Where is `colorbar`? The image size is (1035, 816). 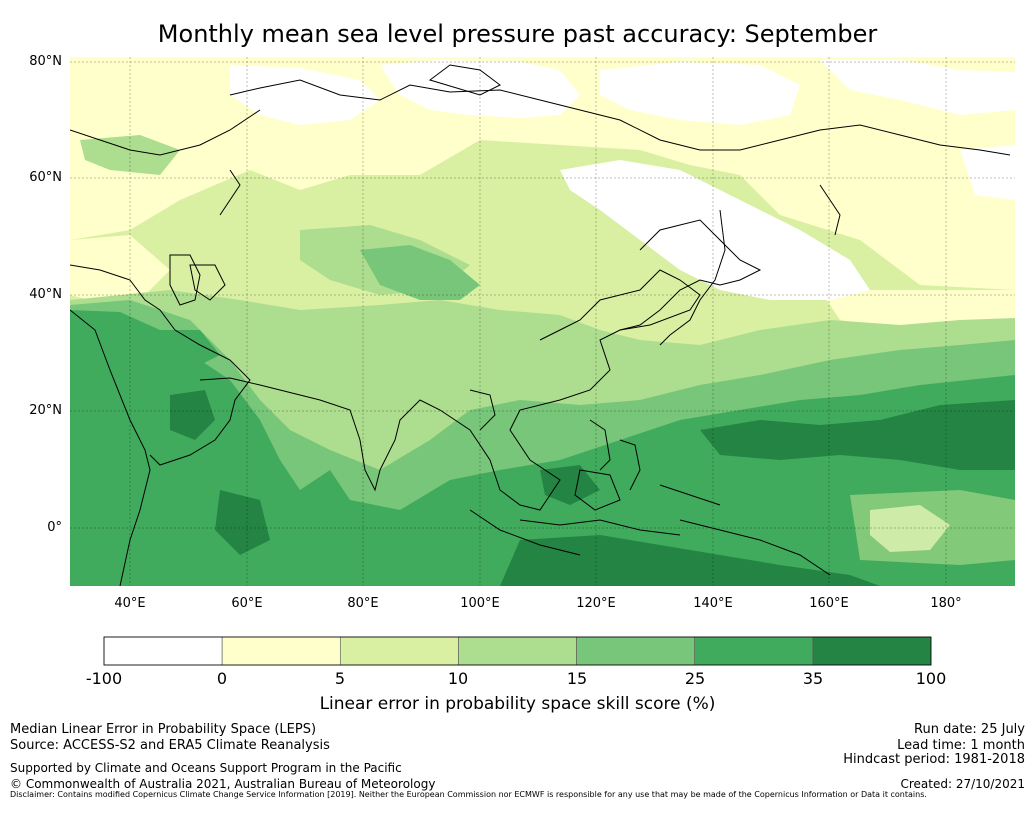
colorbar is located at coordinates (517, 651).